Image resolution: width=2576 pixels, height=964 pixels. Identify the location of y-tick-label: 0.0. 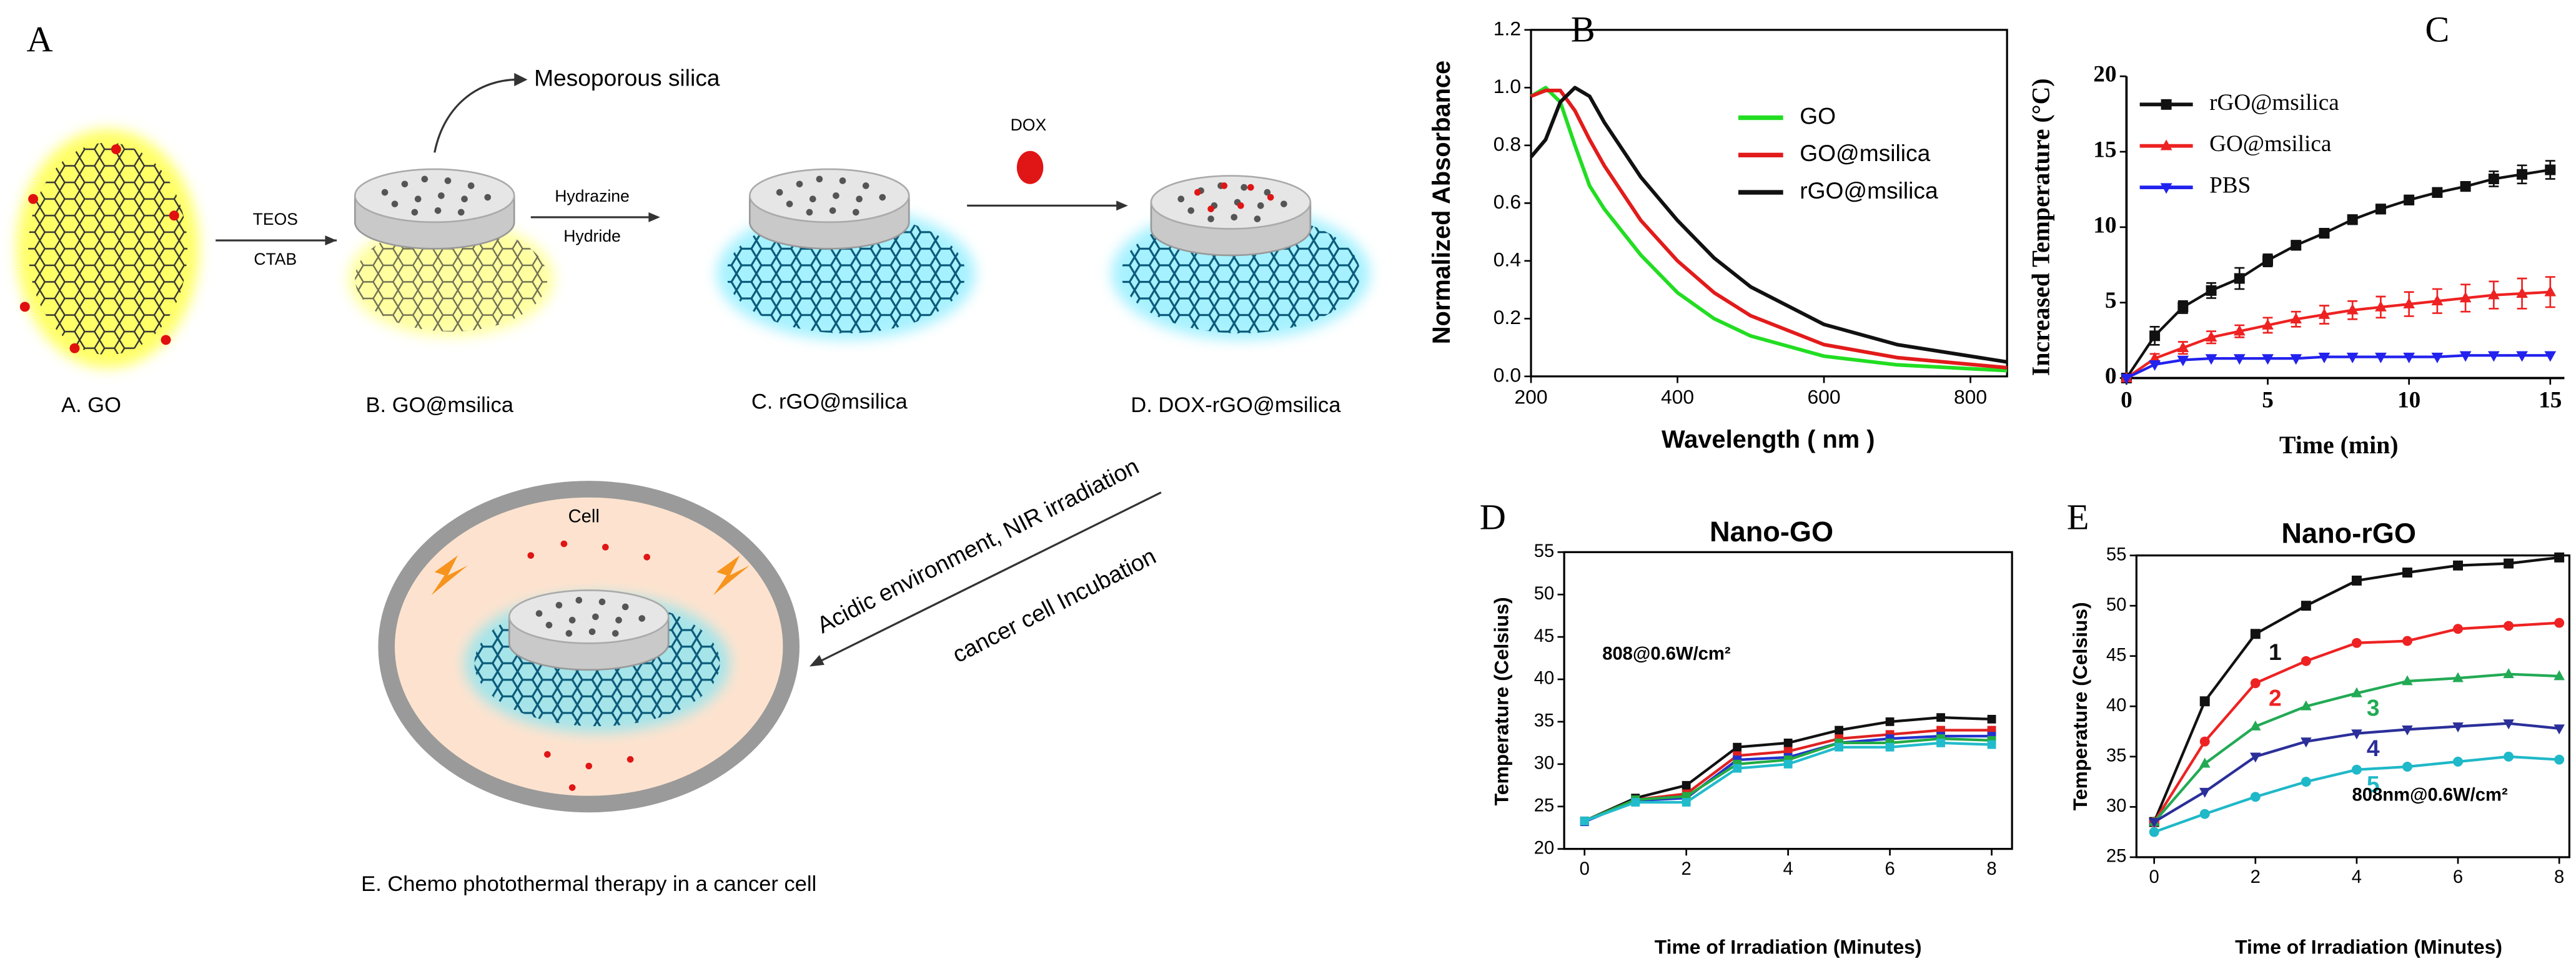
(1507, 374).